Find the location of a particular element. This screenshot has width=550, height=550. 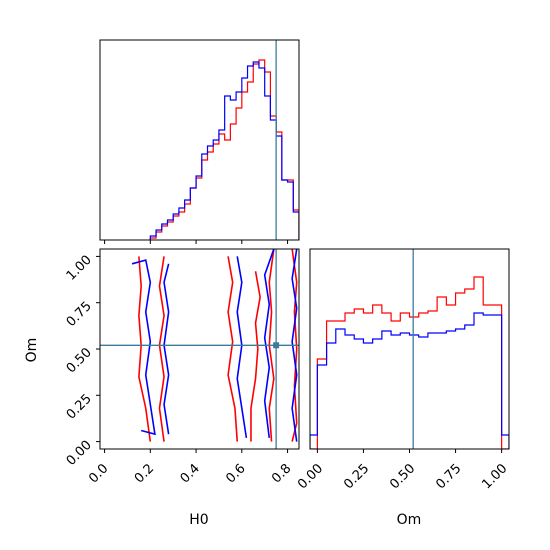

y-axis-label-Om: Om is located at coordinates (32, 350).